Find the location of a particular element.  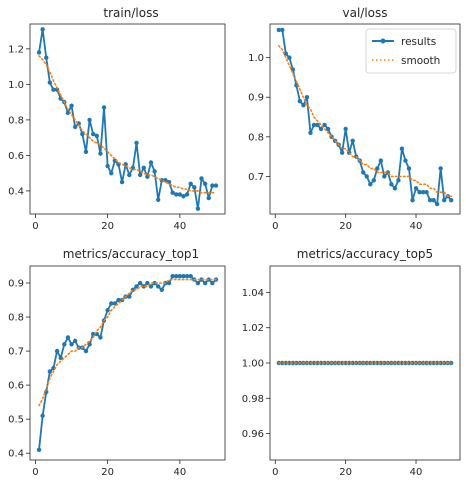

legend: results smooth is located at coordinates (411, 51).